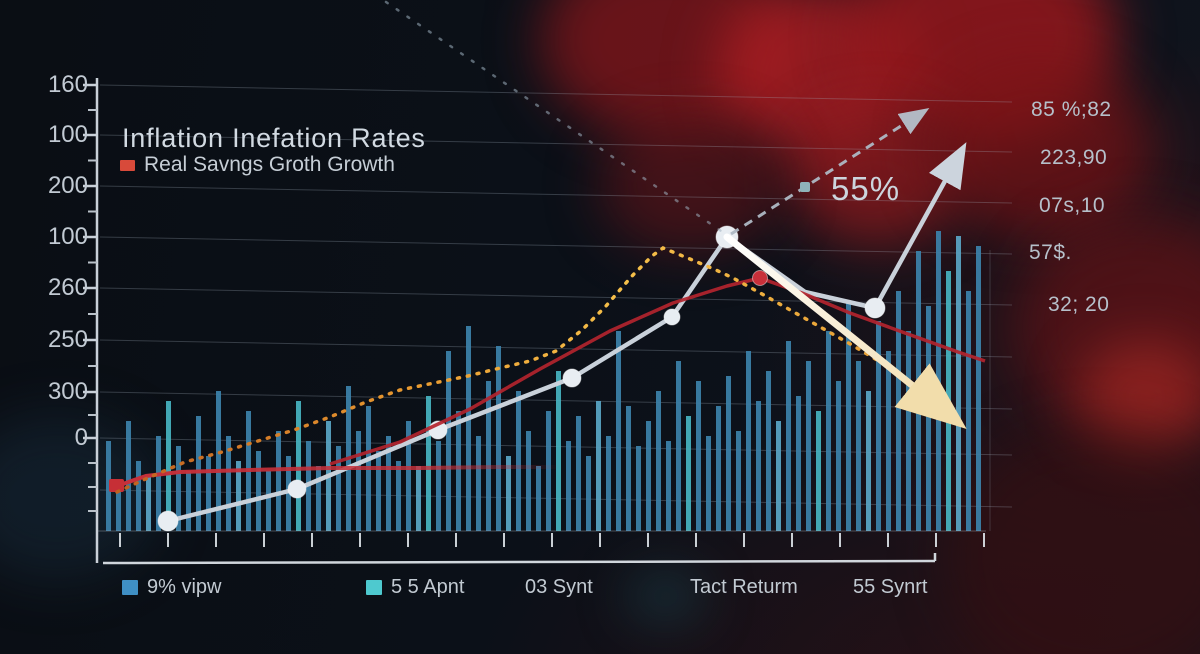 The image size is (1200, 654). What do you see at coordinates (1050, 252) in the screenshot?
I see `right-axis-label: 57$.` at bounding box center [1050, 252].